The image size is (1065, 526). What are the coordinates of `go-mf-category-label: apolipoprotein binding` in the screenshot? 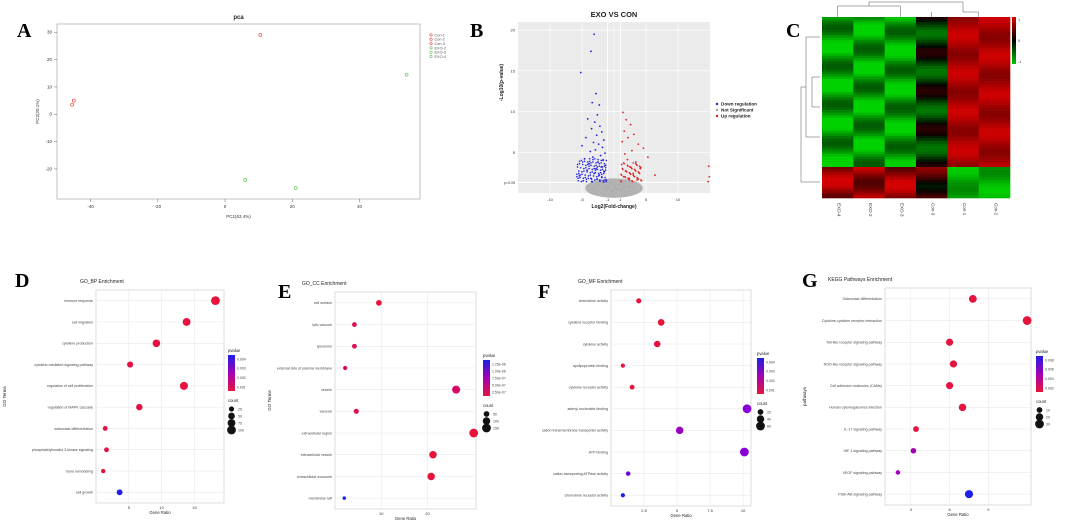 It's located at (590, 366).